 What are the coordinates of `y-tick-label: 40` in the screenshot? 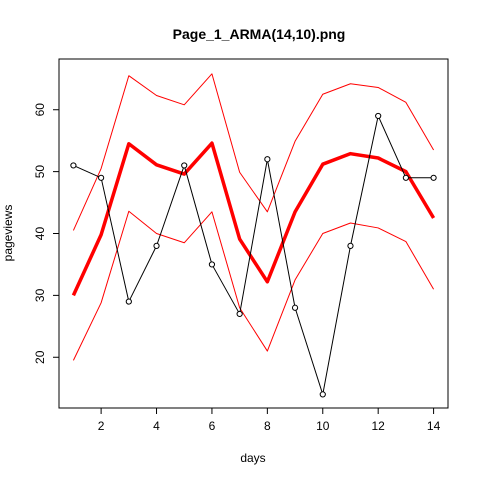 It's located at (40, 234).